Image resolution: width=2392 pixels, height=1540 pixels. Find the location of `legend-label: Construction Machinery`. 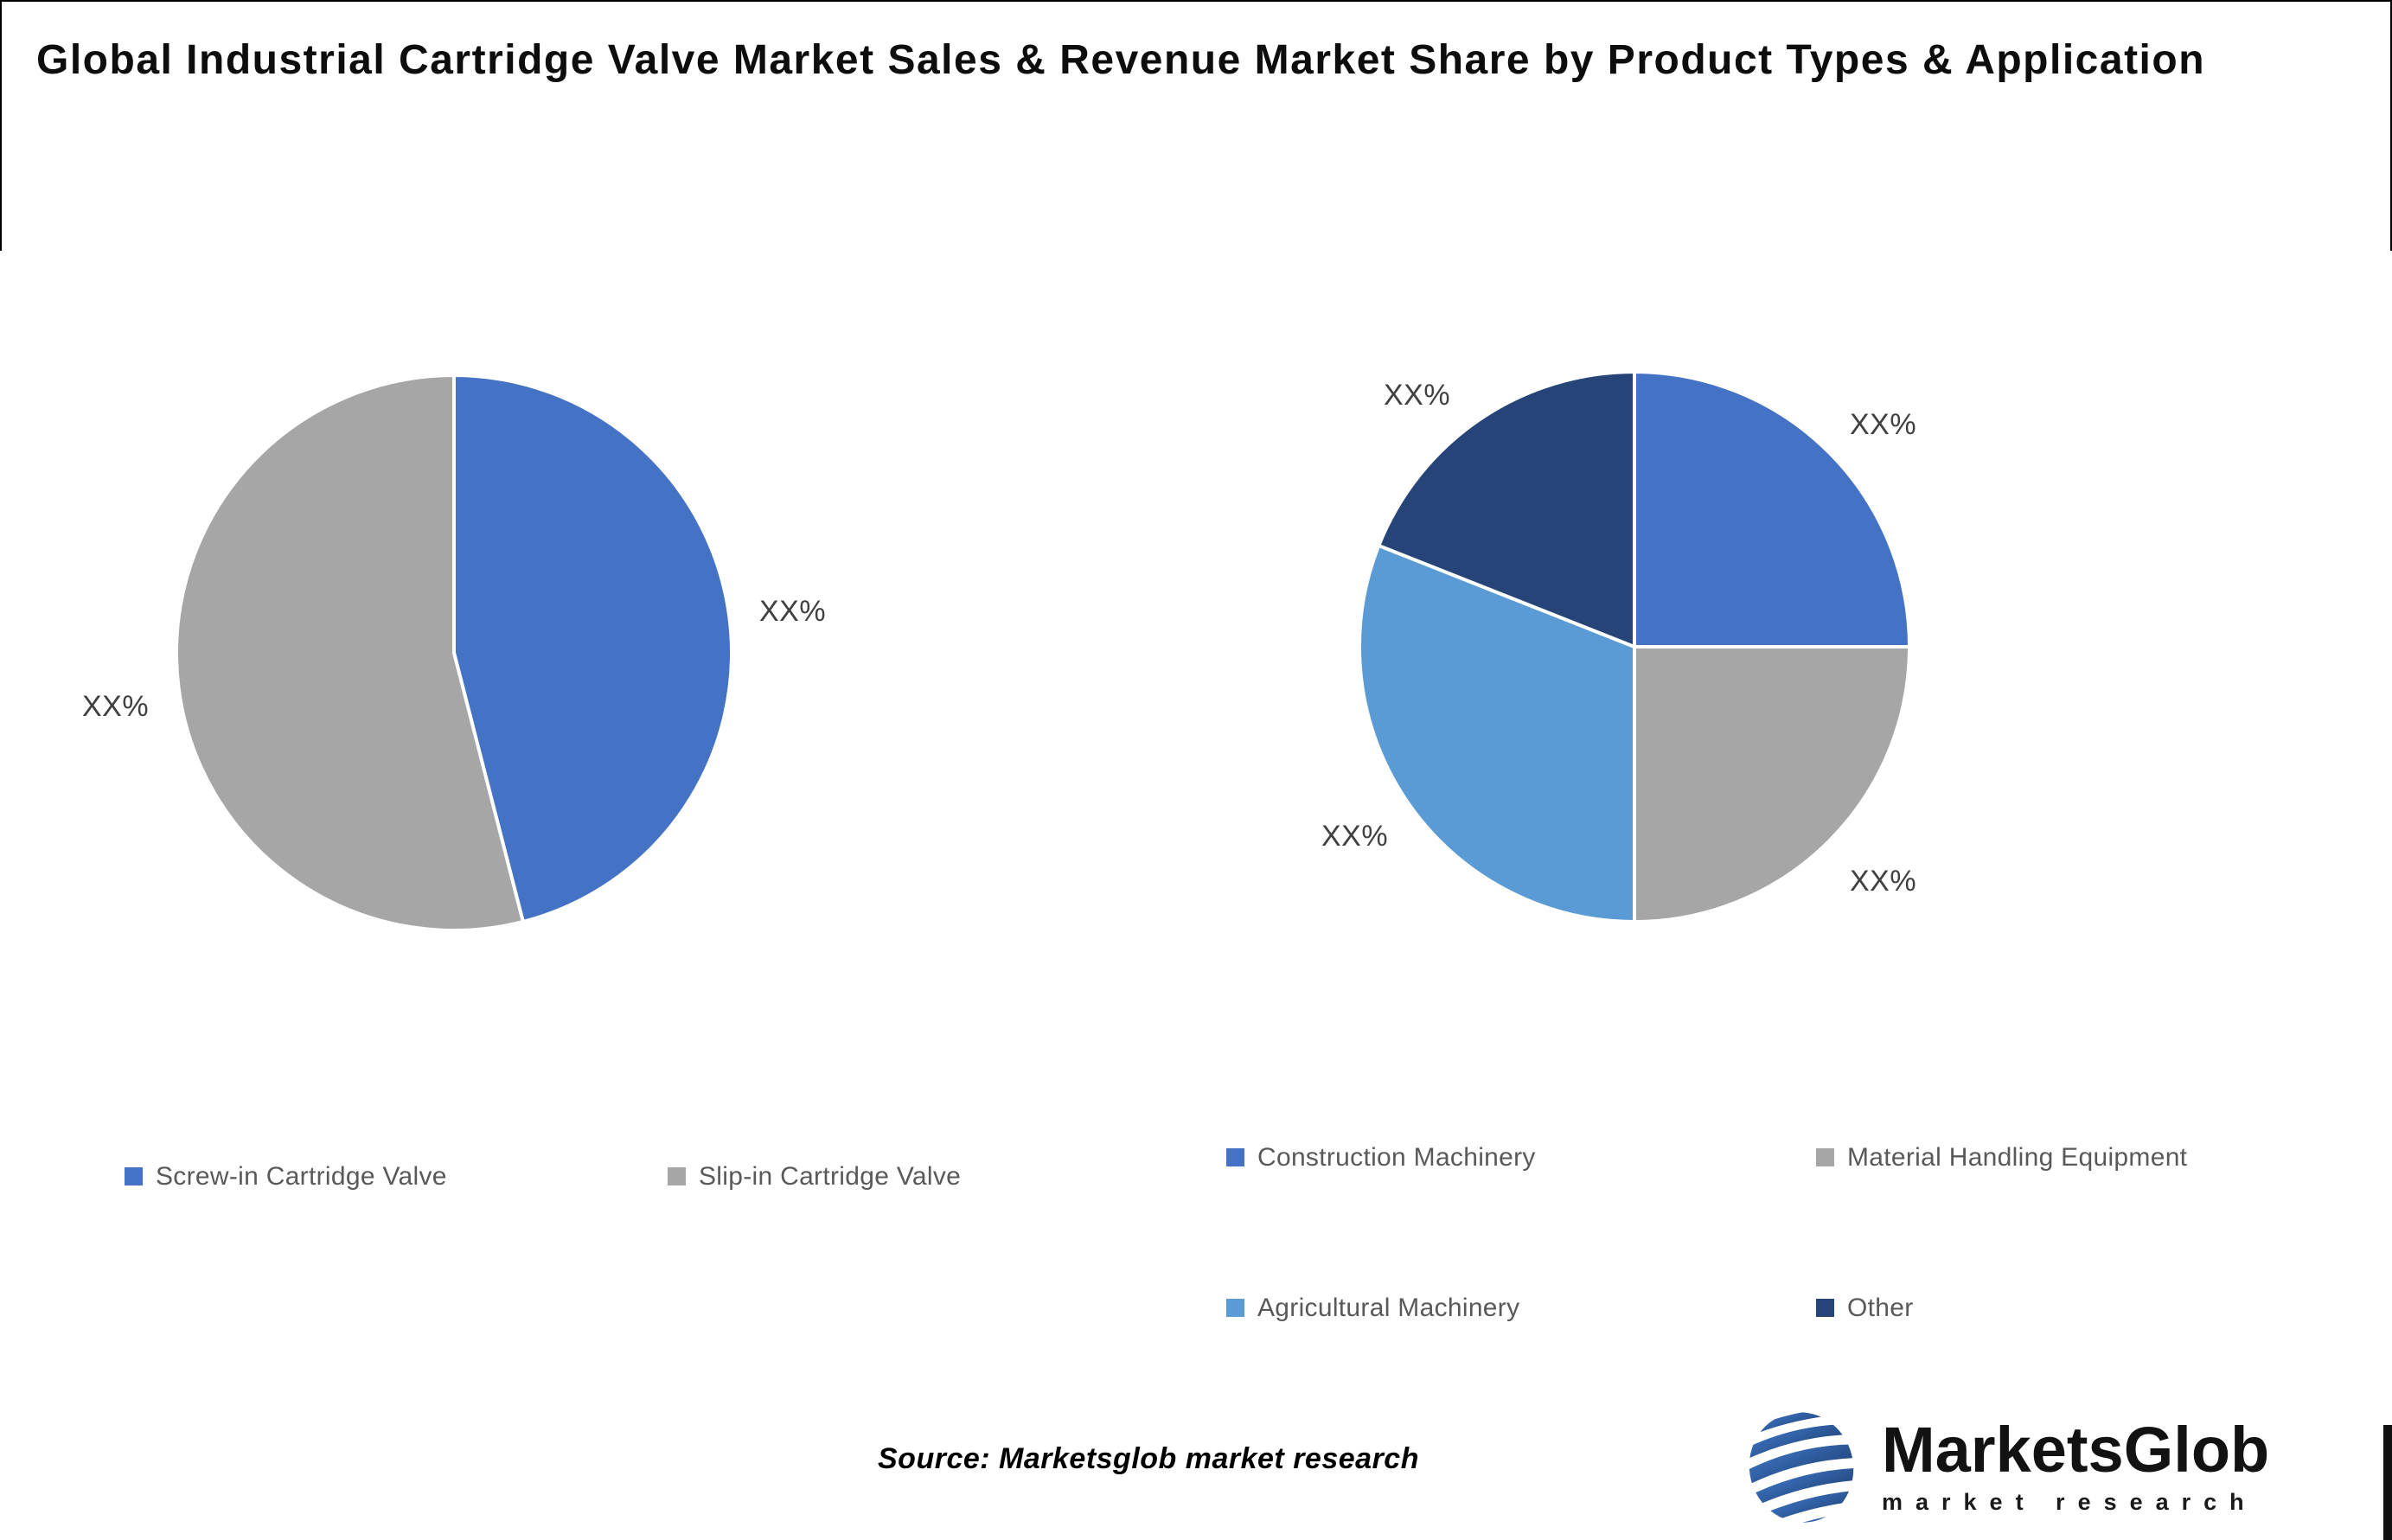

legend-label: Construction Machinery is located at coordinates (1396, 1157).